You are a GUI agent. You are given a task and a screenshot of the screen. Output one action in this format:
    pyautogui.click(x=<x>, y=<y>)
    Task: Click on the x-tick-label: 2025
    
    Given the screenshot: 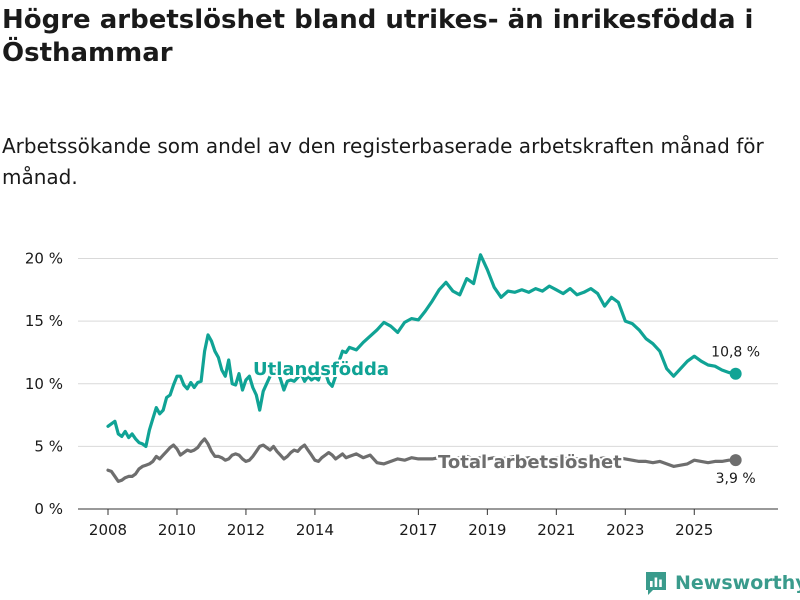 What is the action you would take?
    pyautogui.click(x=694, y=530)
    